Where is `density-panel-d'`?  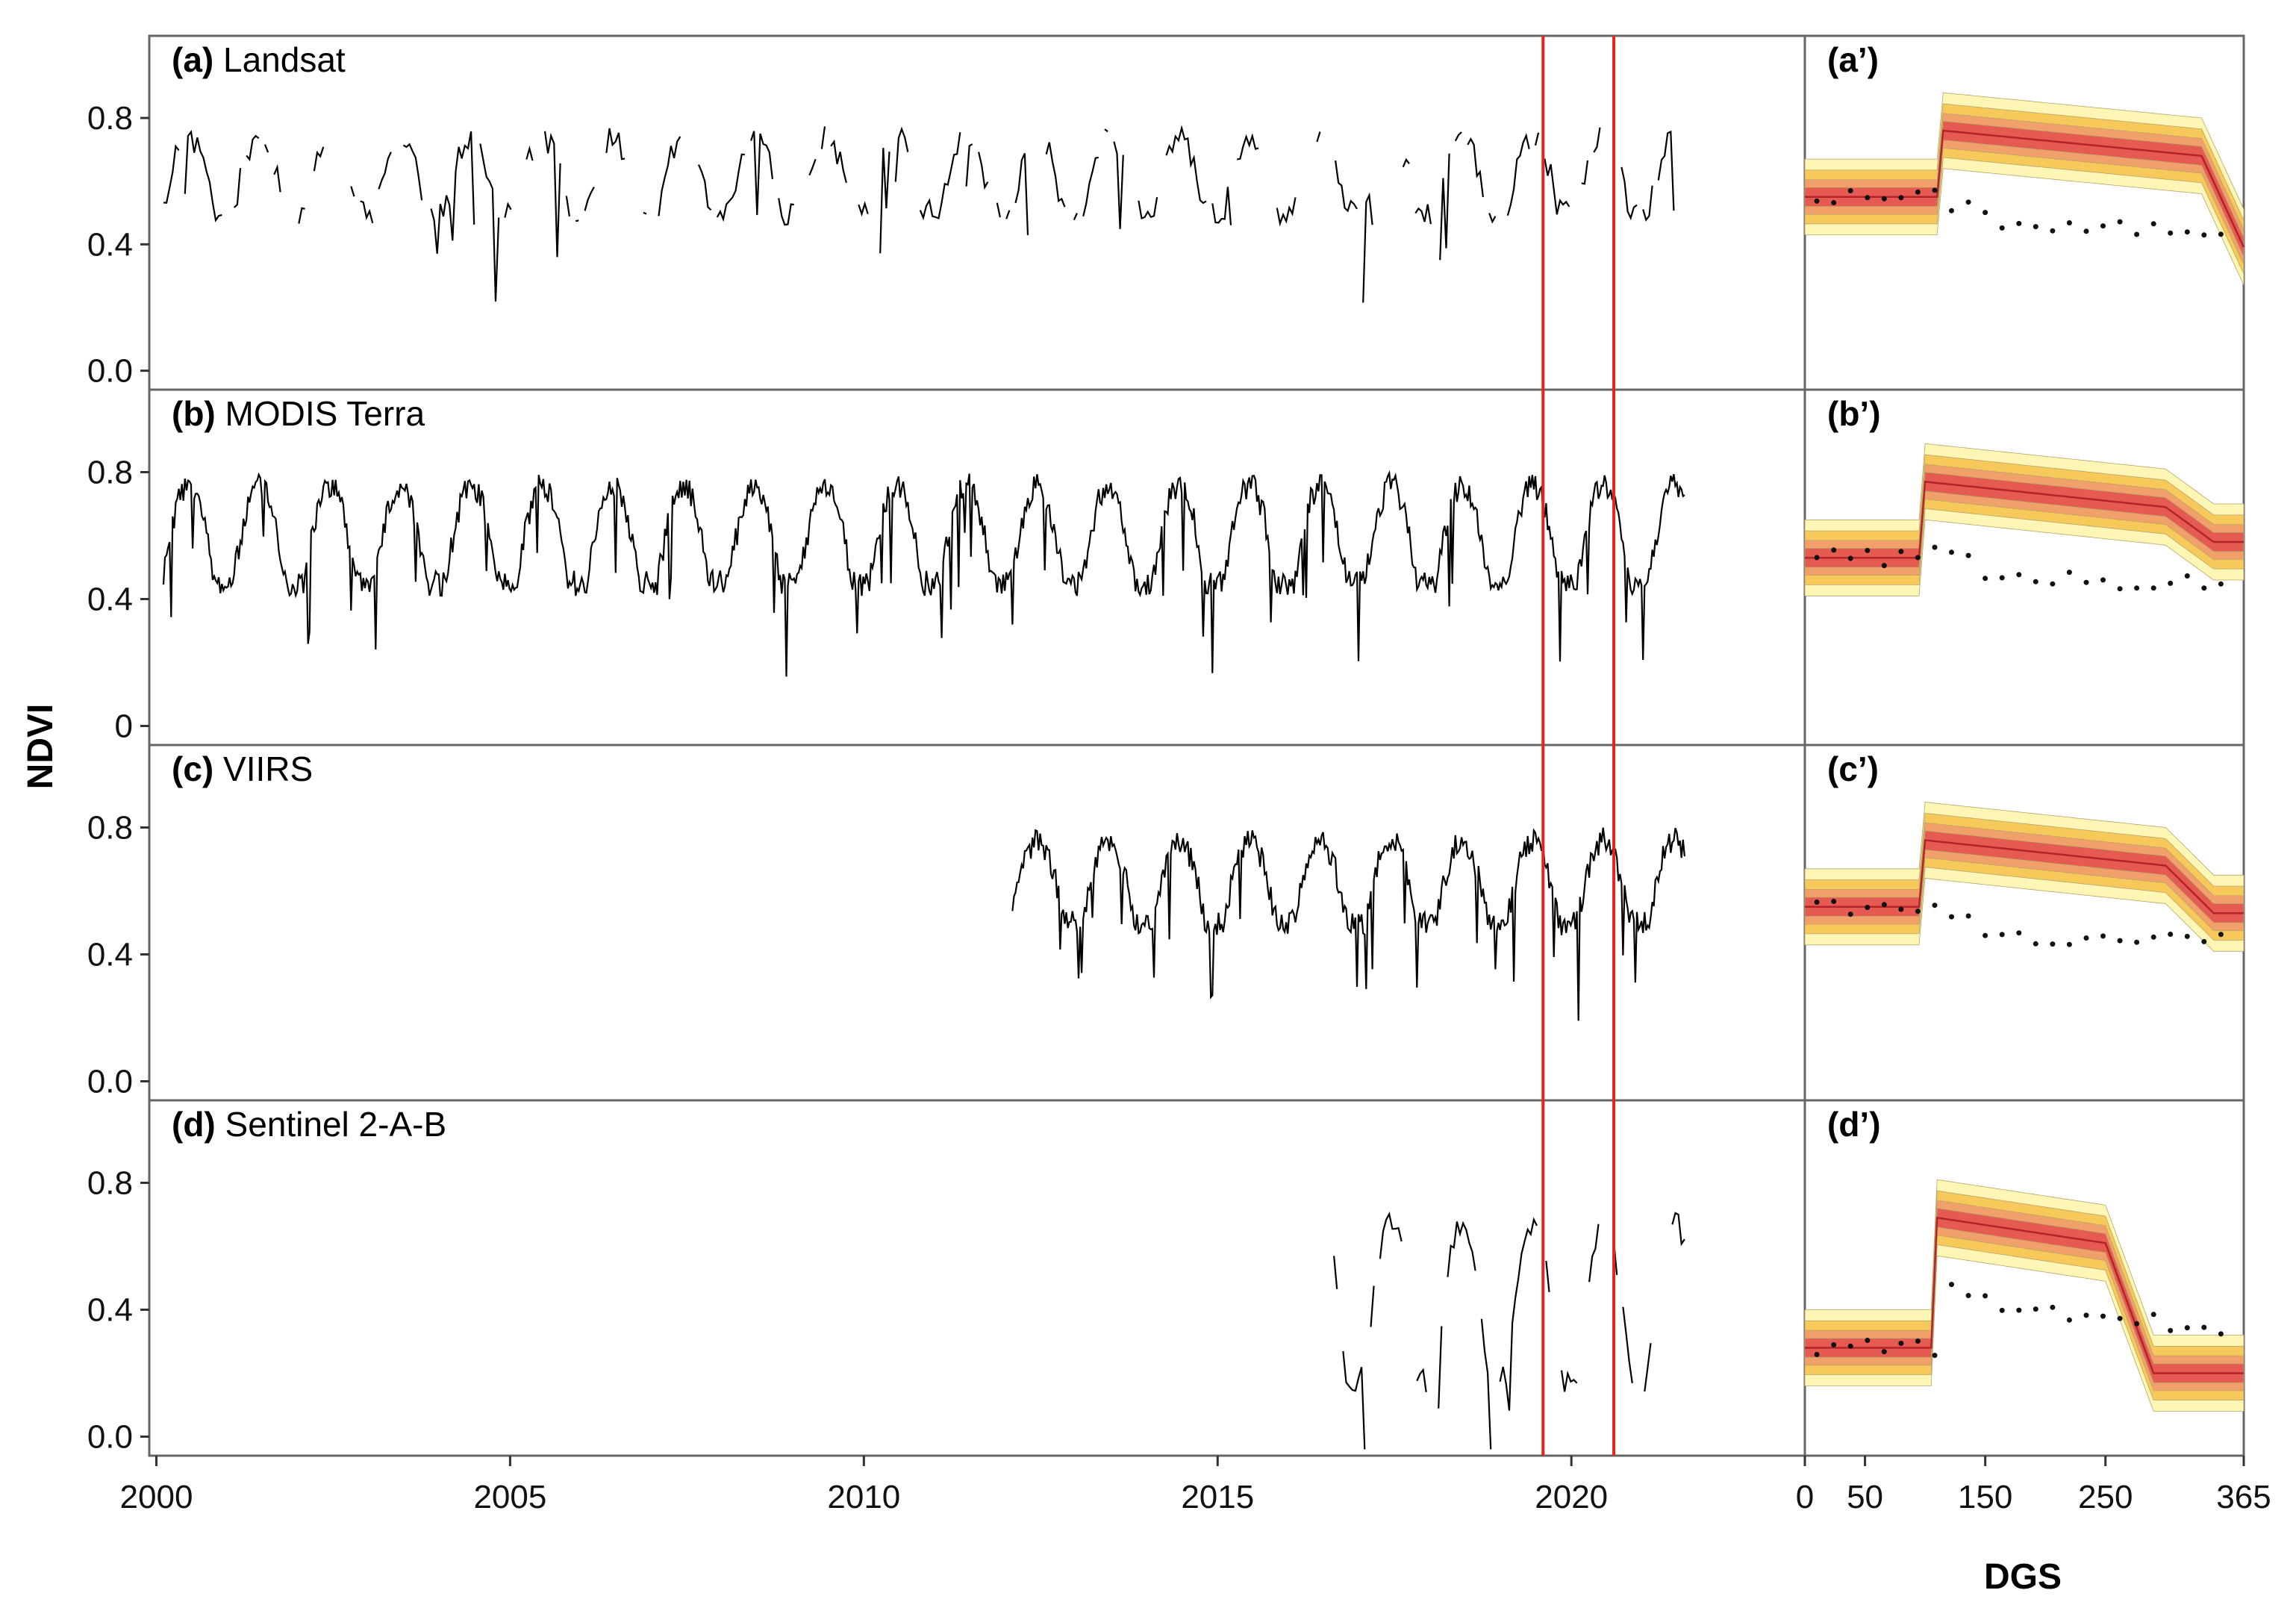
density-panel-d' is located at coordinates (2024, 1295).